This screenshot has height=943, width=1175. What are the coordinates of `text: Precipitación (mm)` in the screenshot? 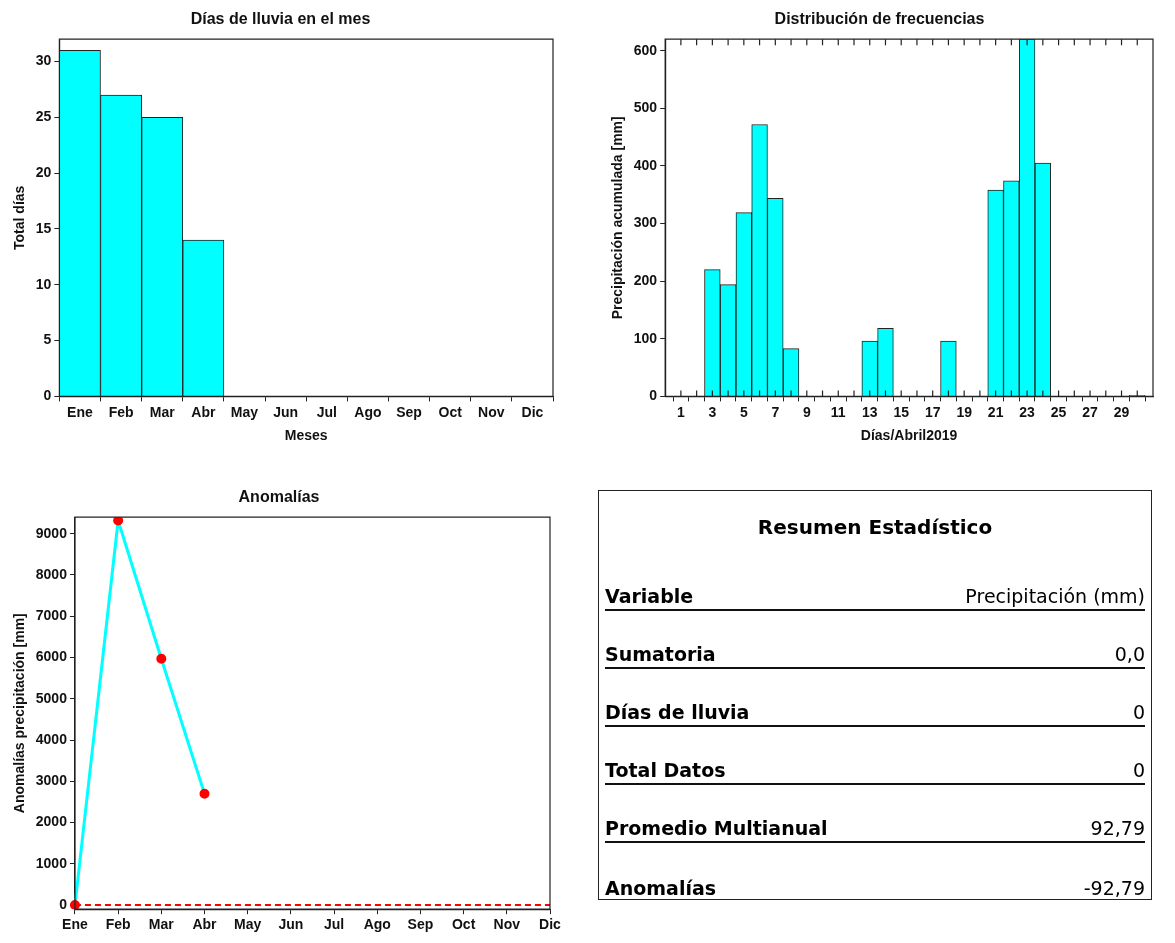 It's located at (1055, 596).